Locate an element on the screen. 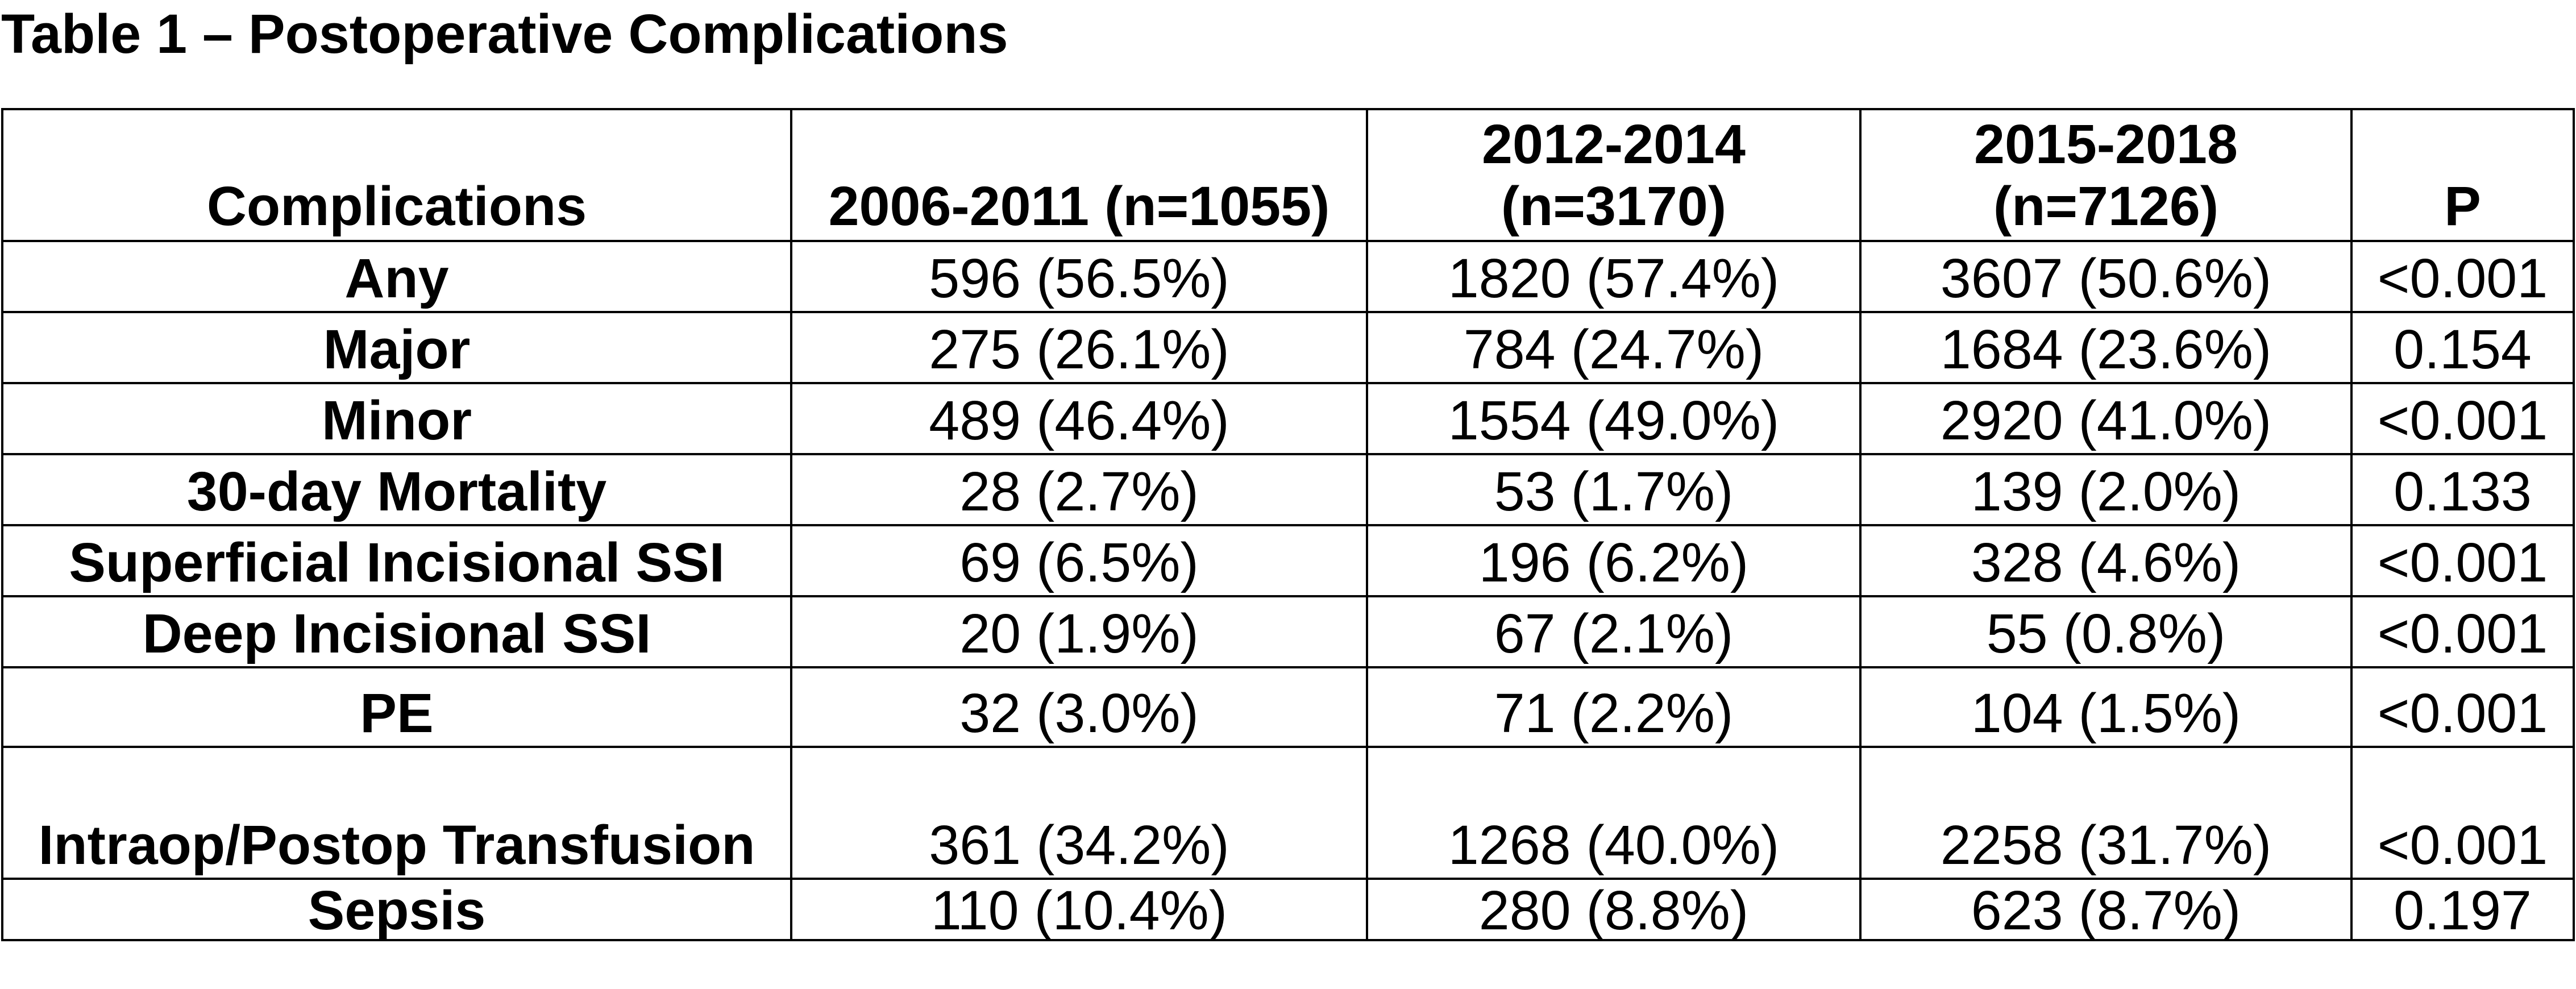 The image size is (2576, 989). row-label: Minor is located at coordinates (397, 419).